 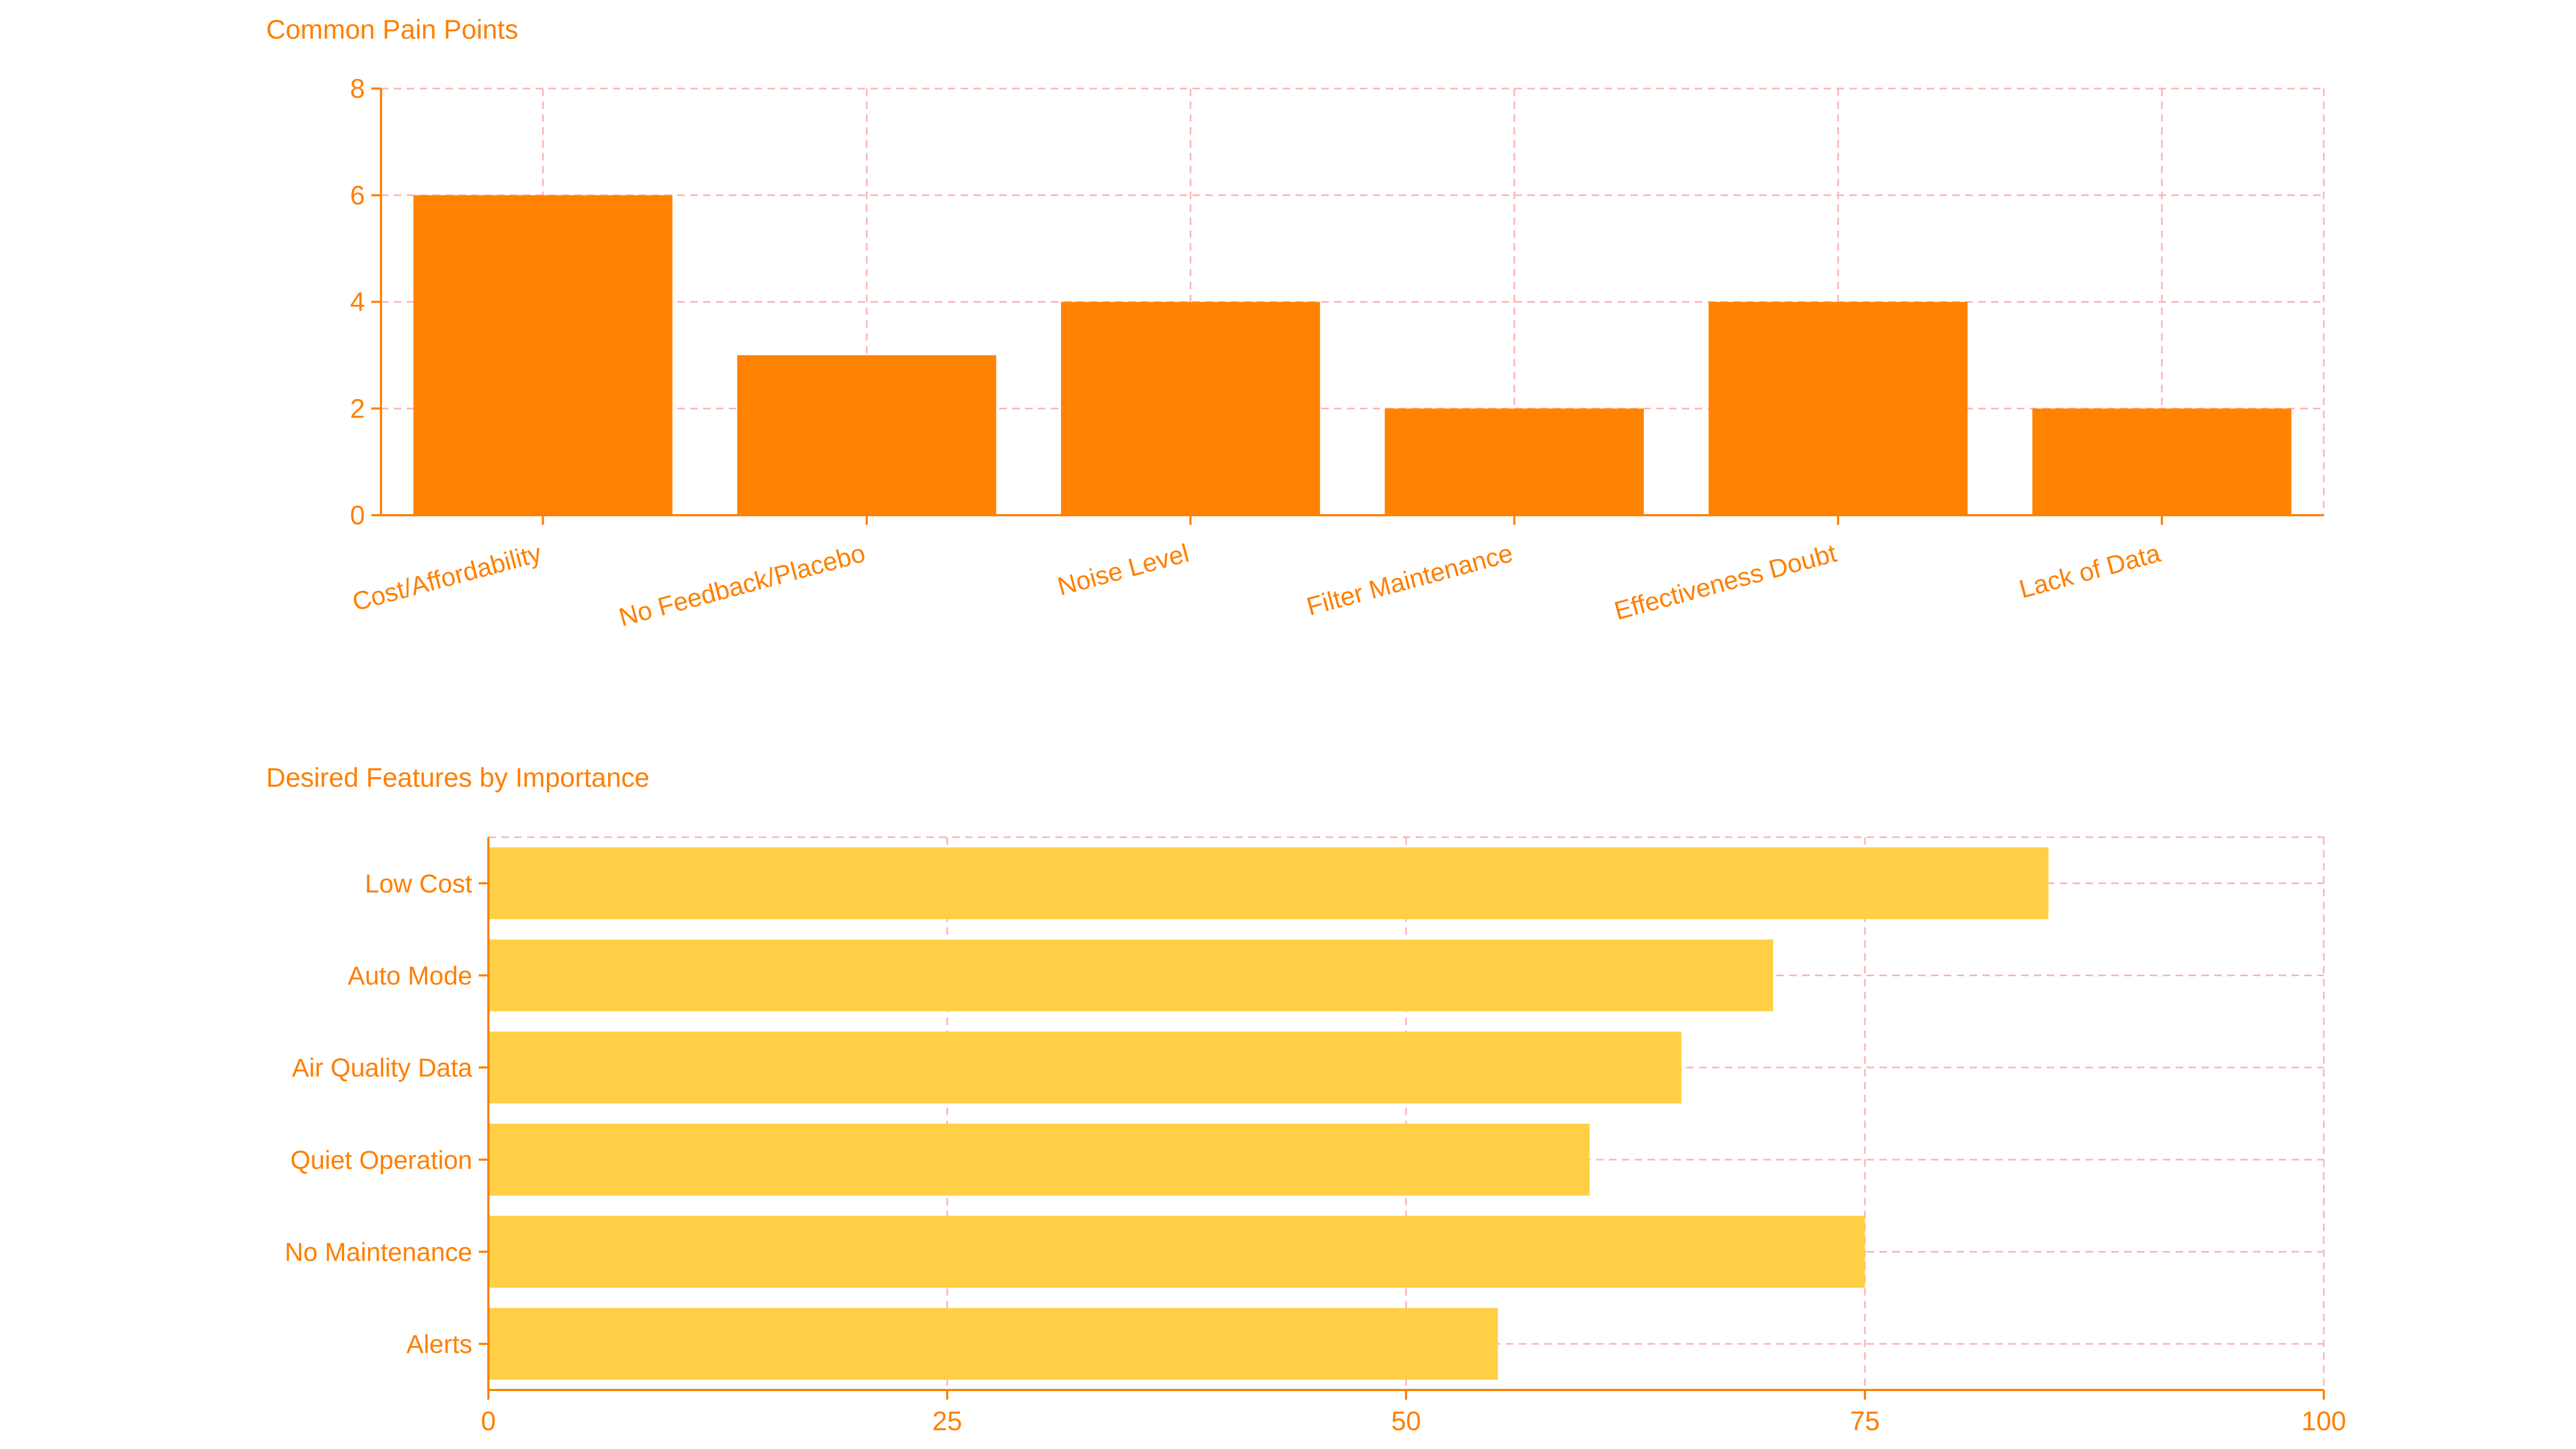 What do you see at coordinates (458, 778) in the screenshot?
I see `chart-title-desired-features: Desired Features by Importance` at bounding box center [458, 778].